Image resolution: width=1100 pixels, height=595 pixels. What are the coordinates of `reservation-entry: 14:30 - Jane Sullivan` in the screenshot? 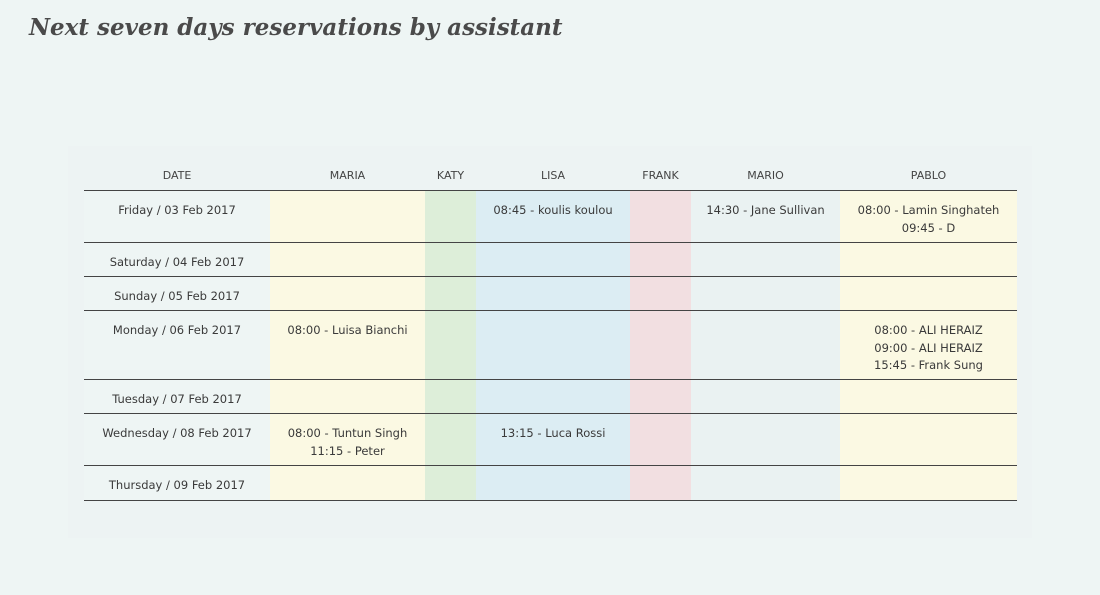 It's located at (765, 210).